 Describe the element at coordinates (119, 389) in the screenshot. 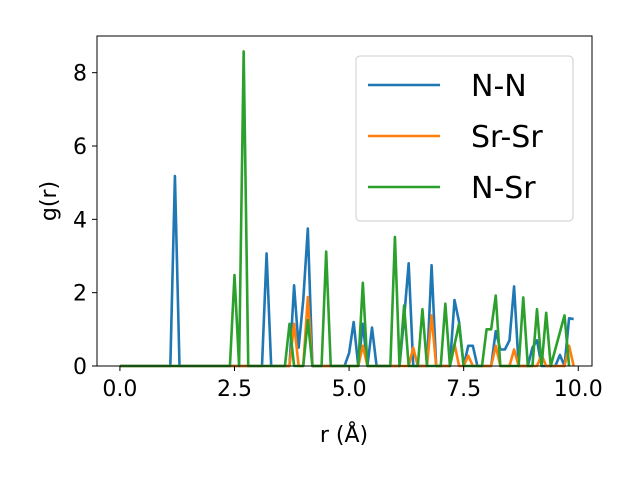

I see `x-tick-label: 0.0` at that location.